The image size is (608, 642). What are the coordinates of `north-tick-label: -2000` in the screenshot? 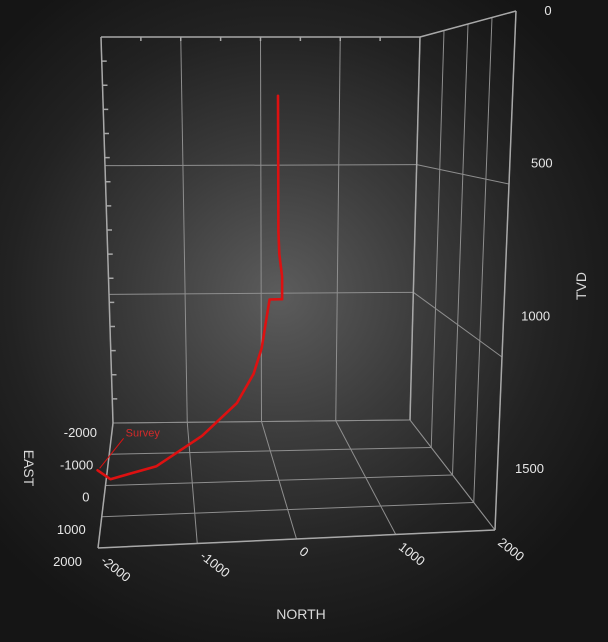 It's located at (115, 569).